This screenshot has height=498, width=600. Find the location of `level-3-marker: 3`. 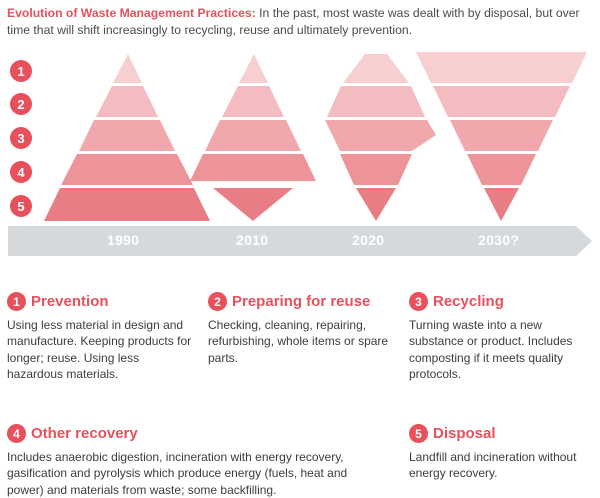

level-3-marker: 3 is located at coordinates (21, 138).